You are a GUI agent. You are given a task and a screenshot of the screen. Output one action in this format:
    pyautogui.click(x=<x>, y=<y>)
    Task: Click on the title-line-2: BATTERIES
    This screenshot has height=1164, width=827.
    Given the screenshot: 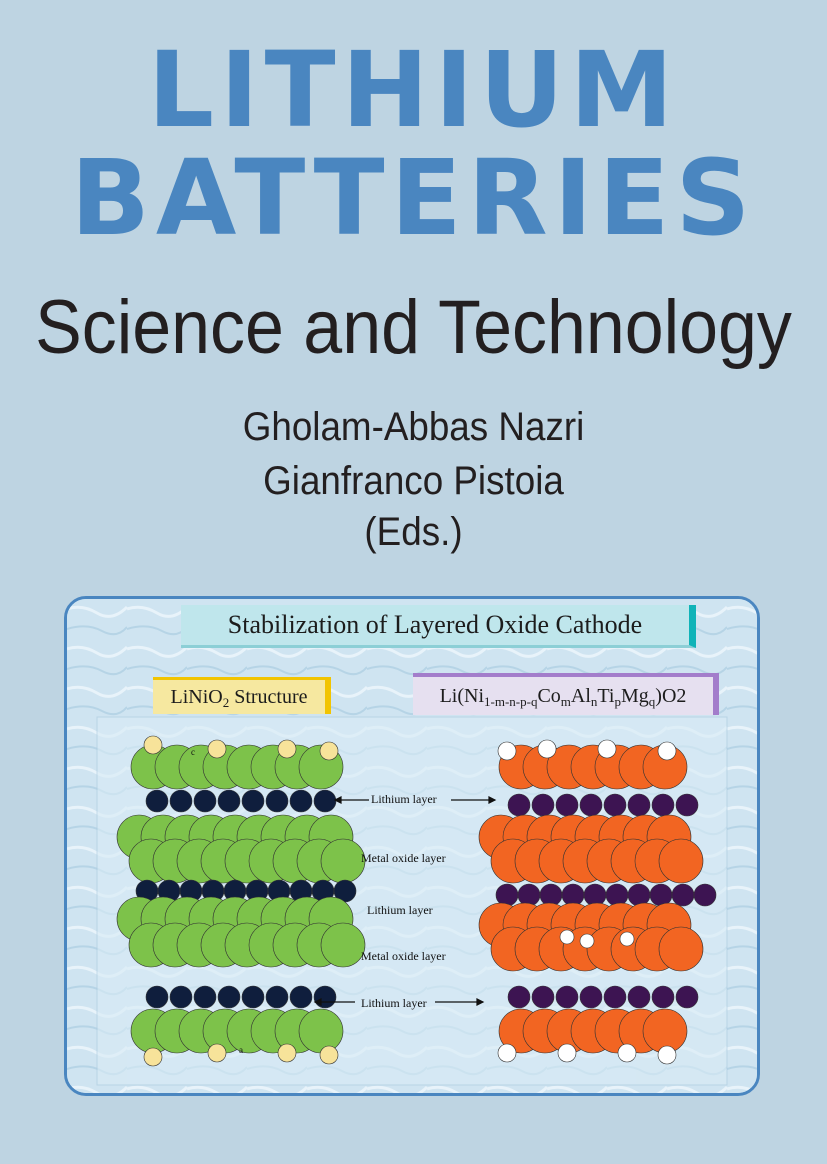 What is the action you would take?
    pyautogui.click(x=413, y=198)
    